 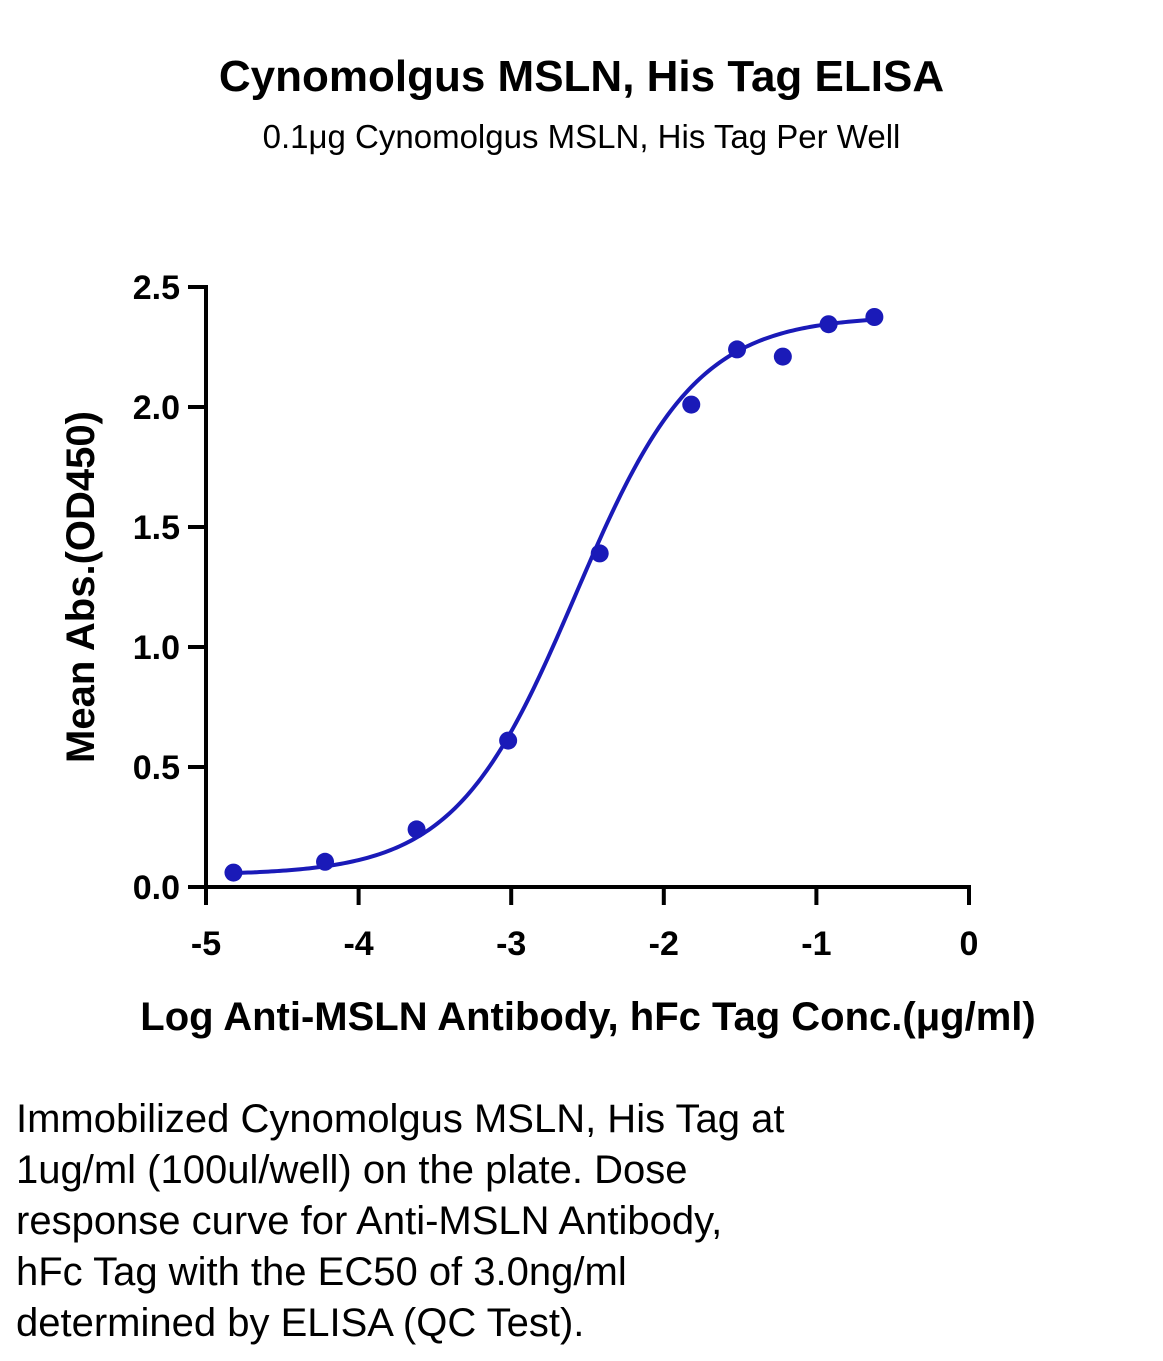 I want to click on x-tick-label: -5, so click(x=206, y=944).